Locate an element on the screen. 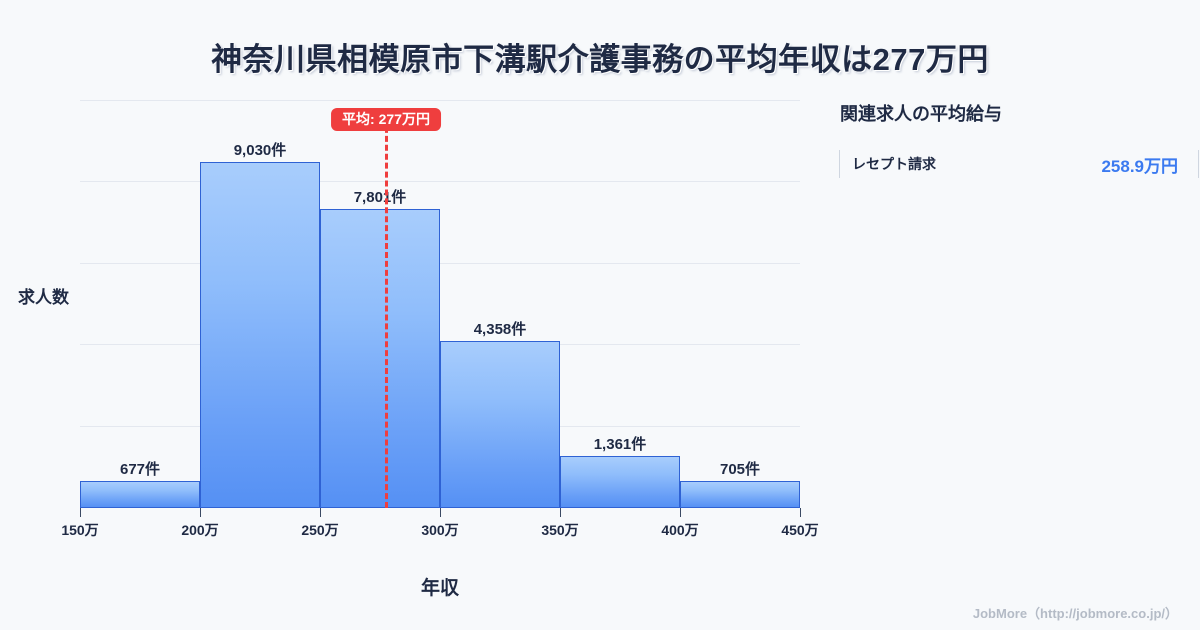 This screenshot has width=1200, height=630. bar-value-label: 1,361件 is located at coordinates (620, 444).